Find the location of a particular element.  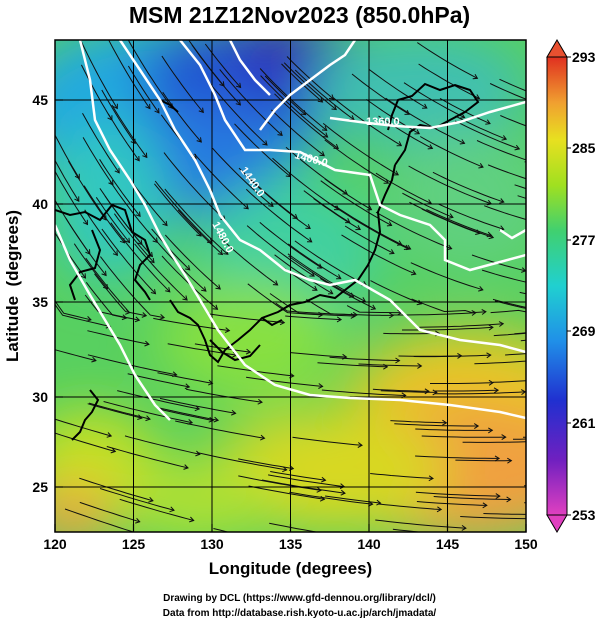

y-tick-label: 40 is located at coordinates (40, 204).